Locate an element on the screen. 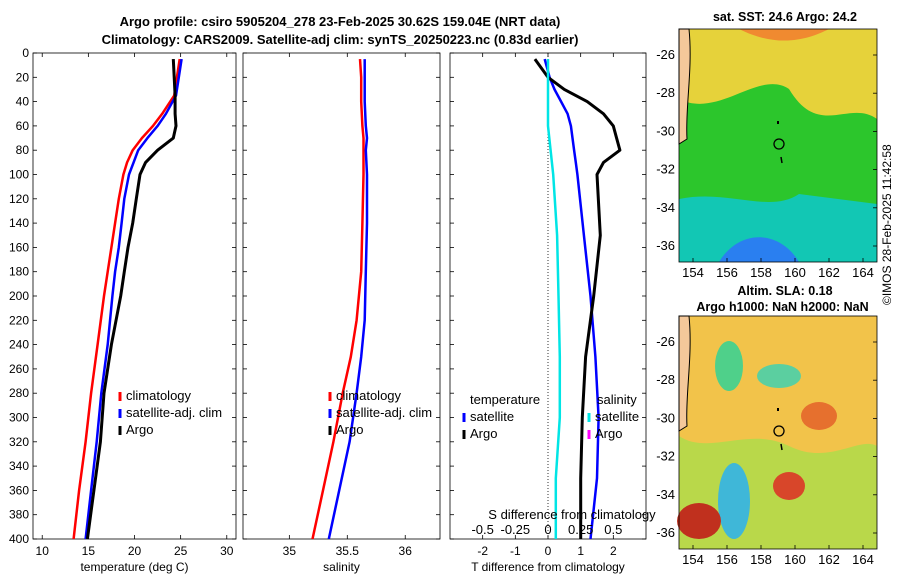 The width and height of the screenshot is (900, 580). y-tick-label: 380 is located at coordinates (19, 515).